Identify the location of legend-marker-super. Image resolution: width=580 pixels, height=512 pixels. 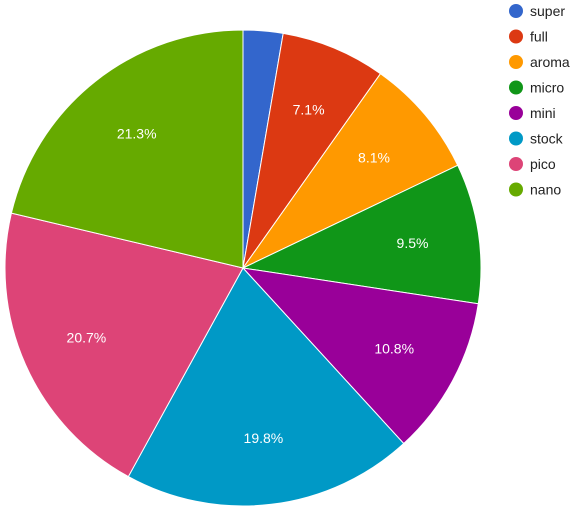
(516, 11).